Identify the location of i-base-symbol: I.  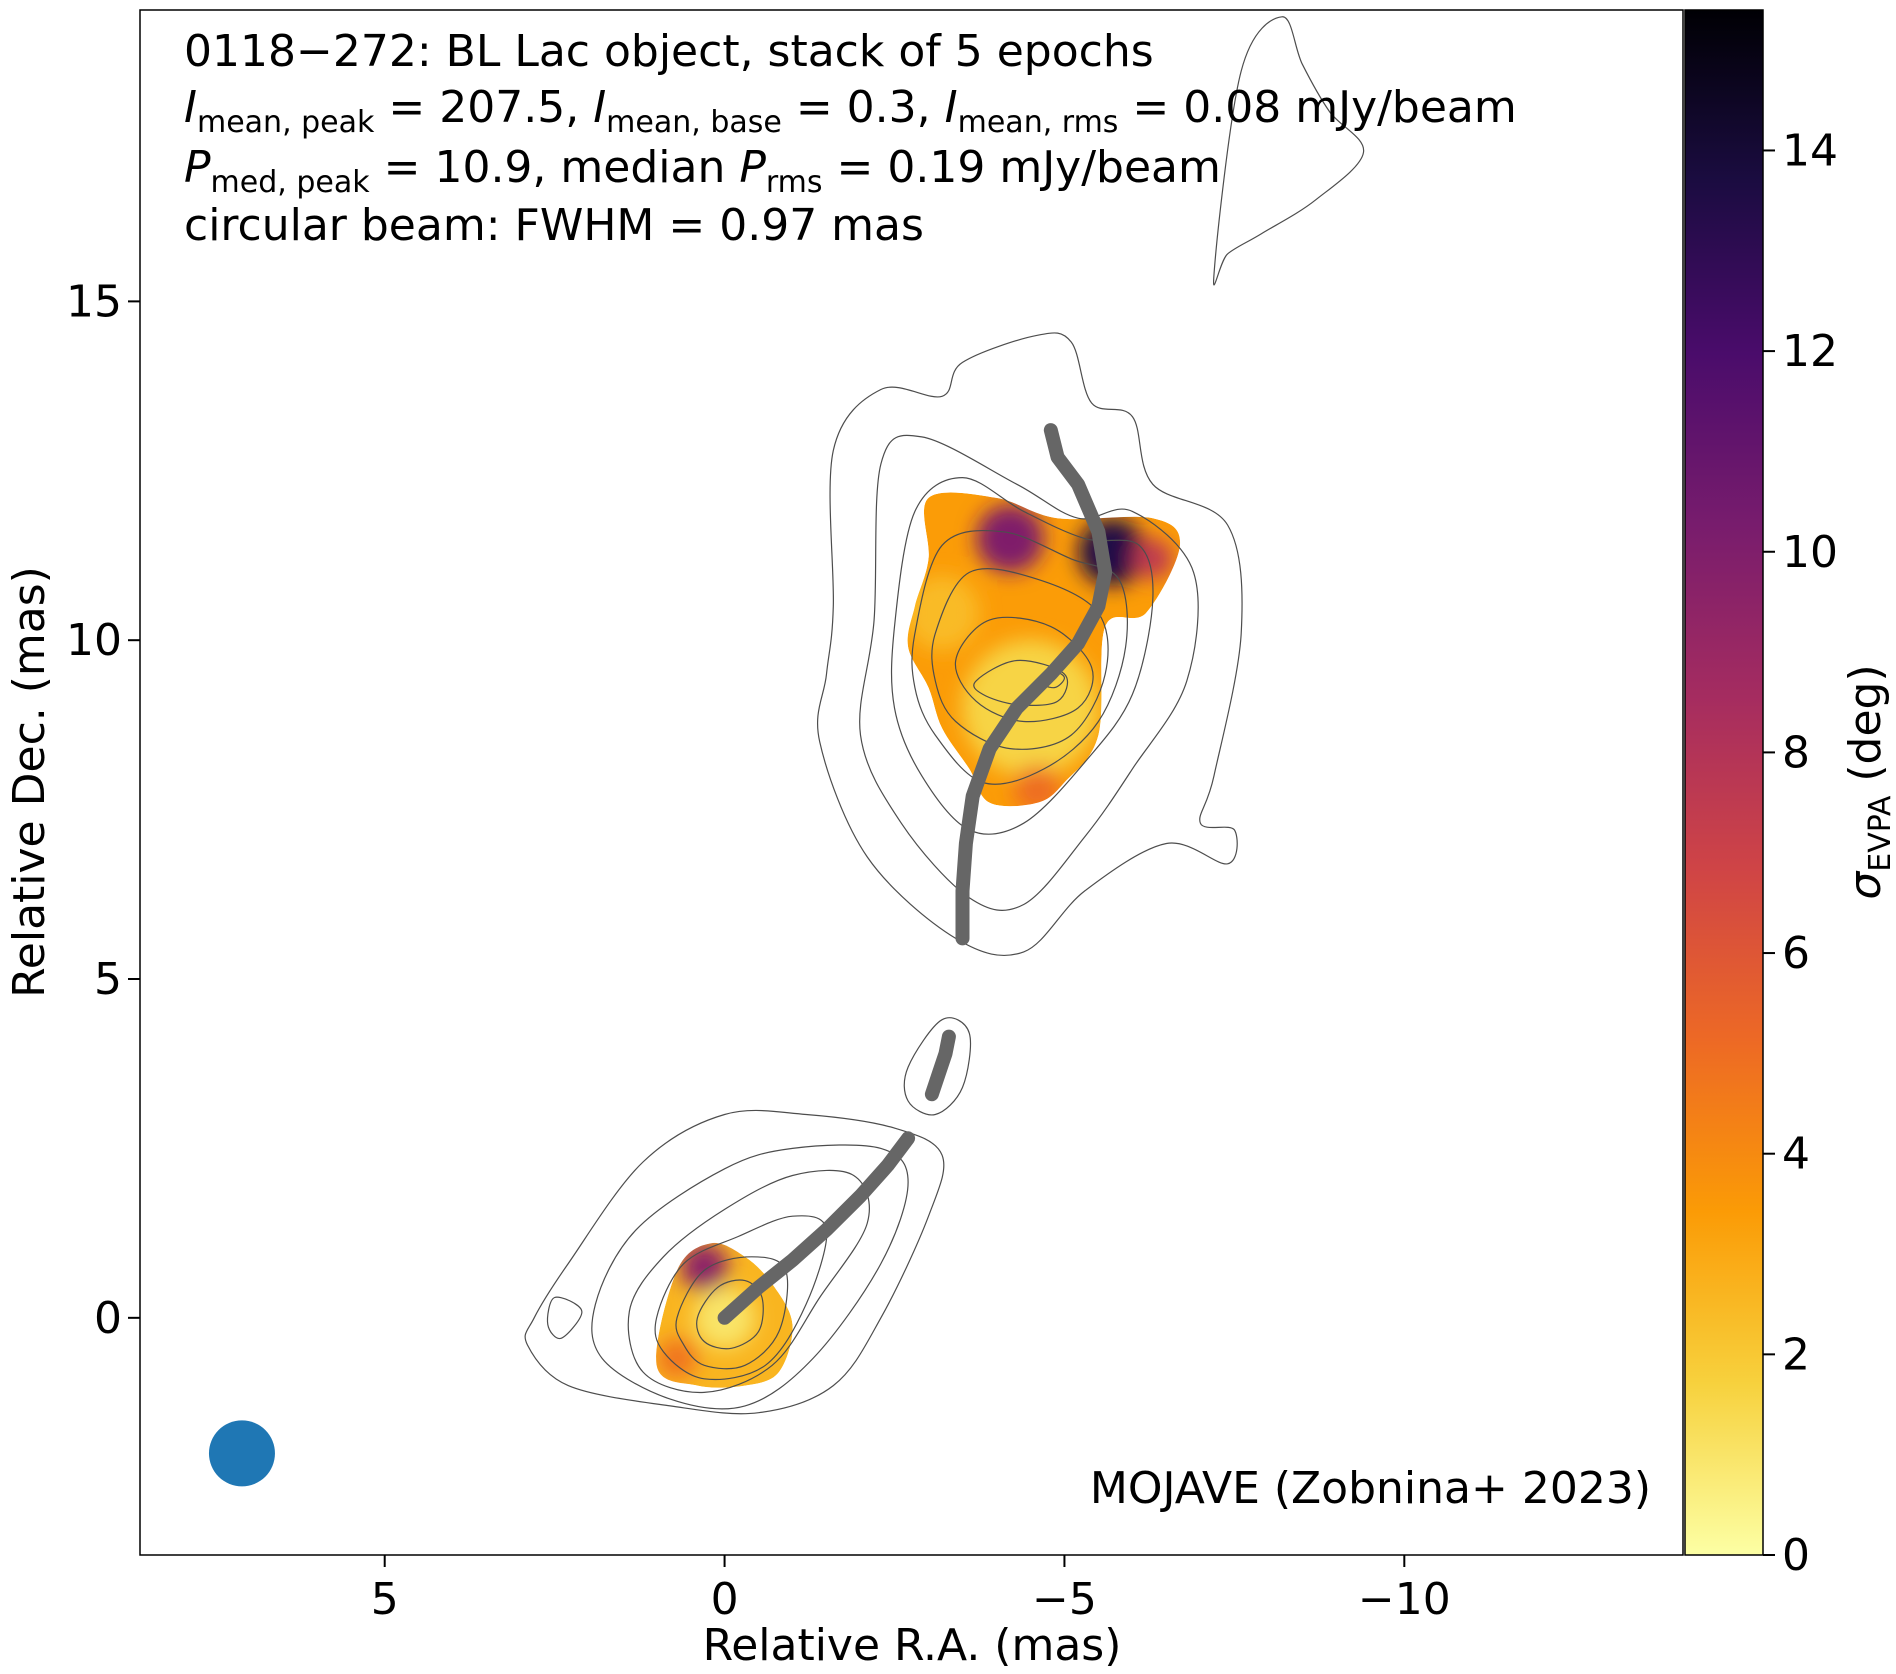
(599, 107).